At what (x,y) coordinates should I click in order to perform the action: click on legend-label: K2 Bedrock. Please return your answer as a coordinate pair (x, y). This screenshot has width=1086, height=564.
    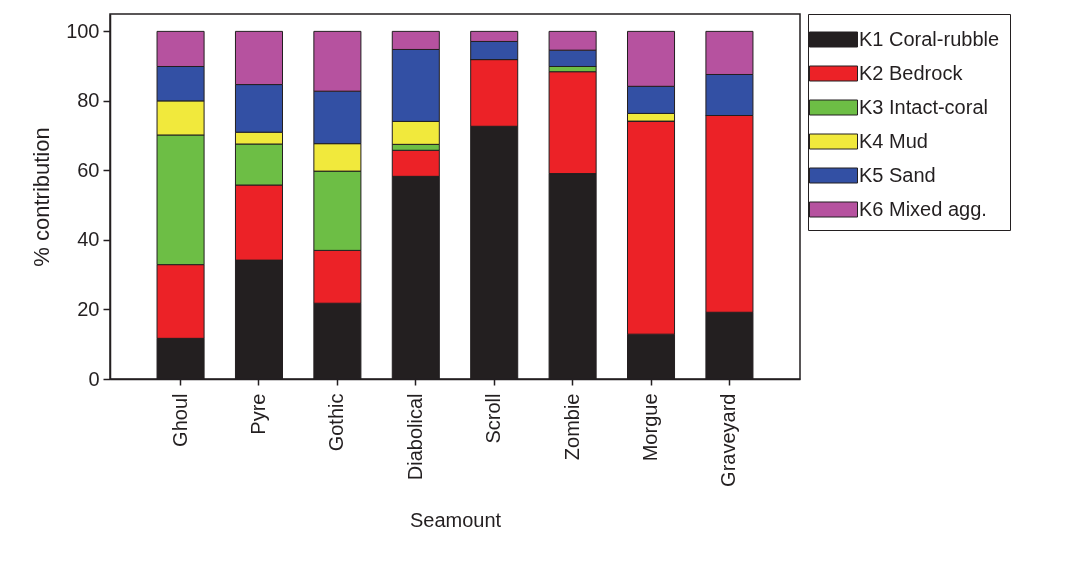
    Looking at the image, I should click on (911, 72).